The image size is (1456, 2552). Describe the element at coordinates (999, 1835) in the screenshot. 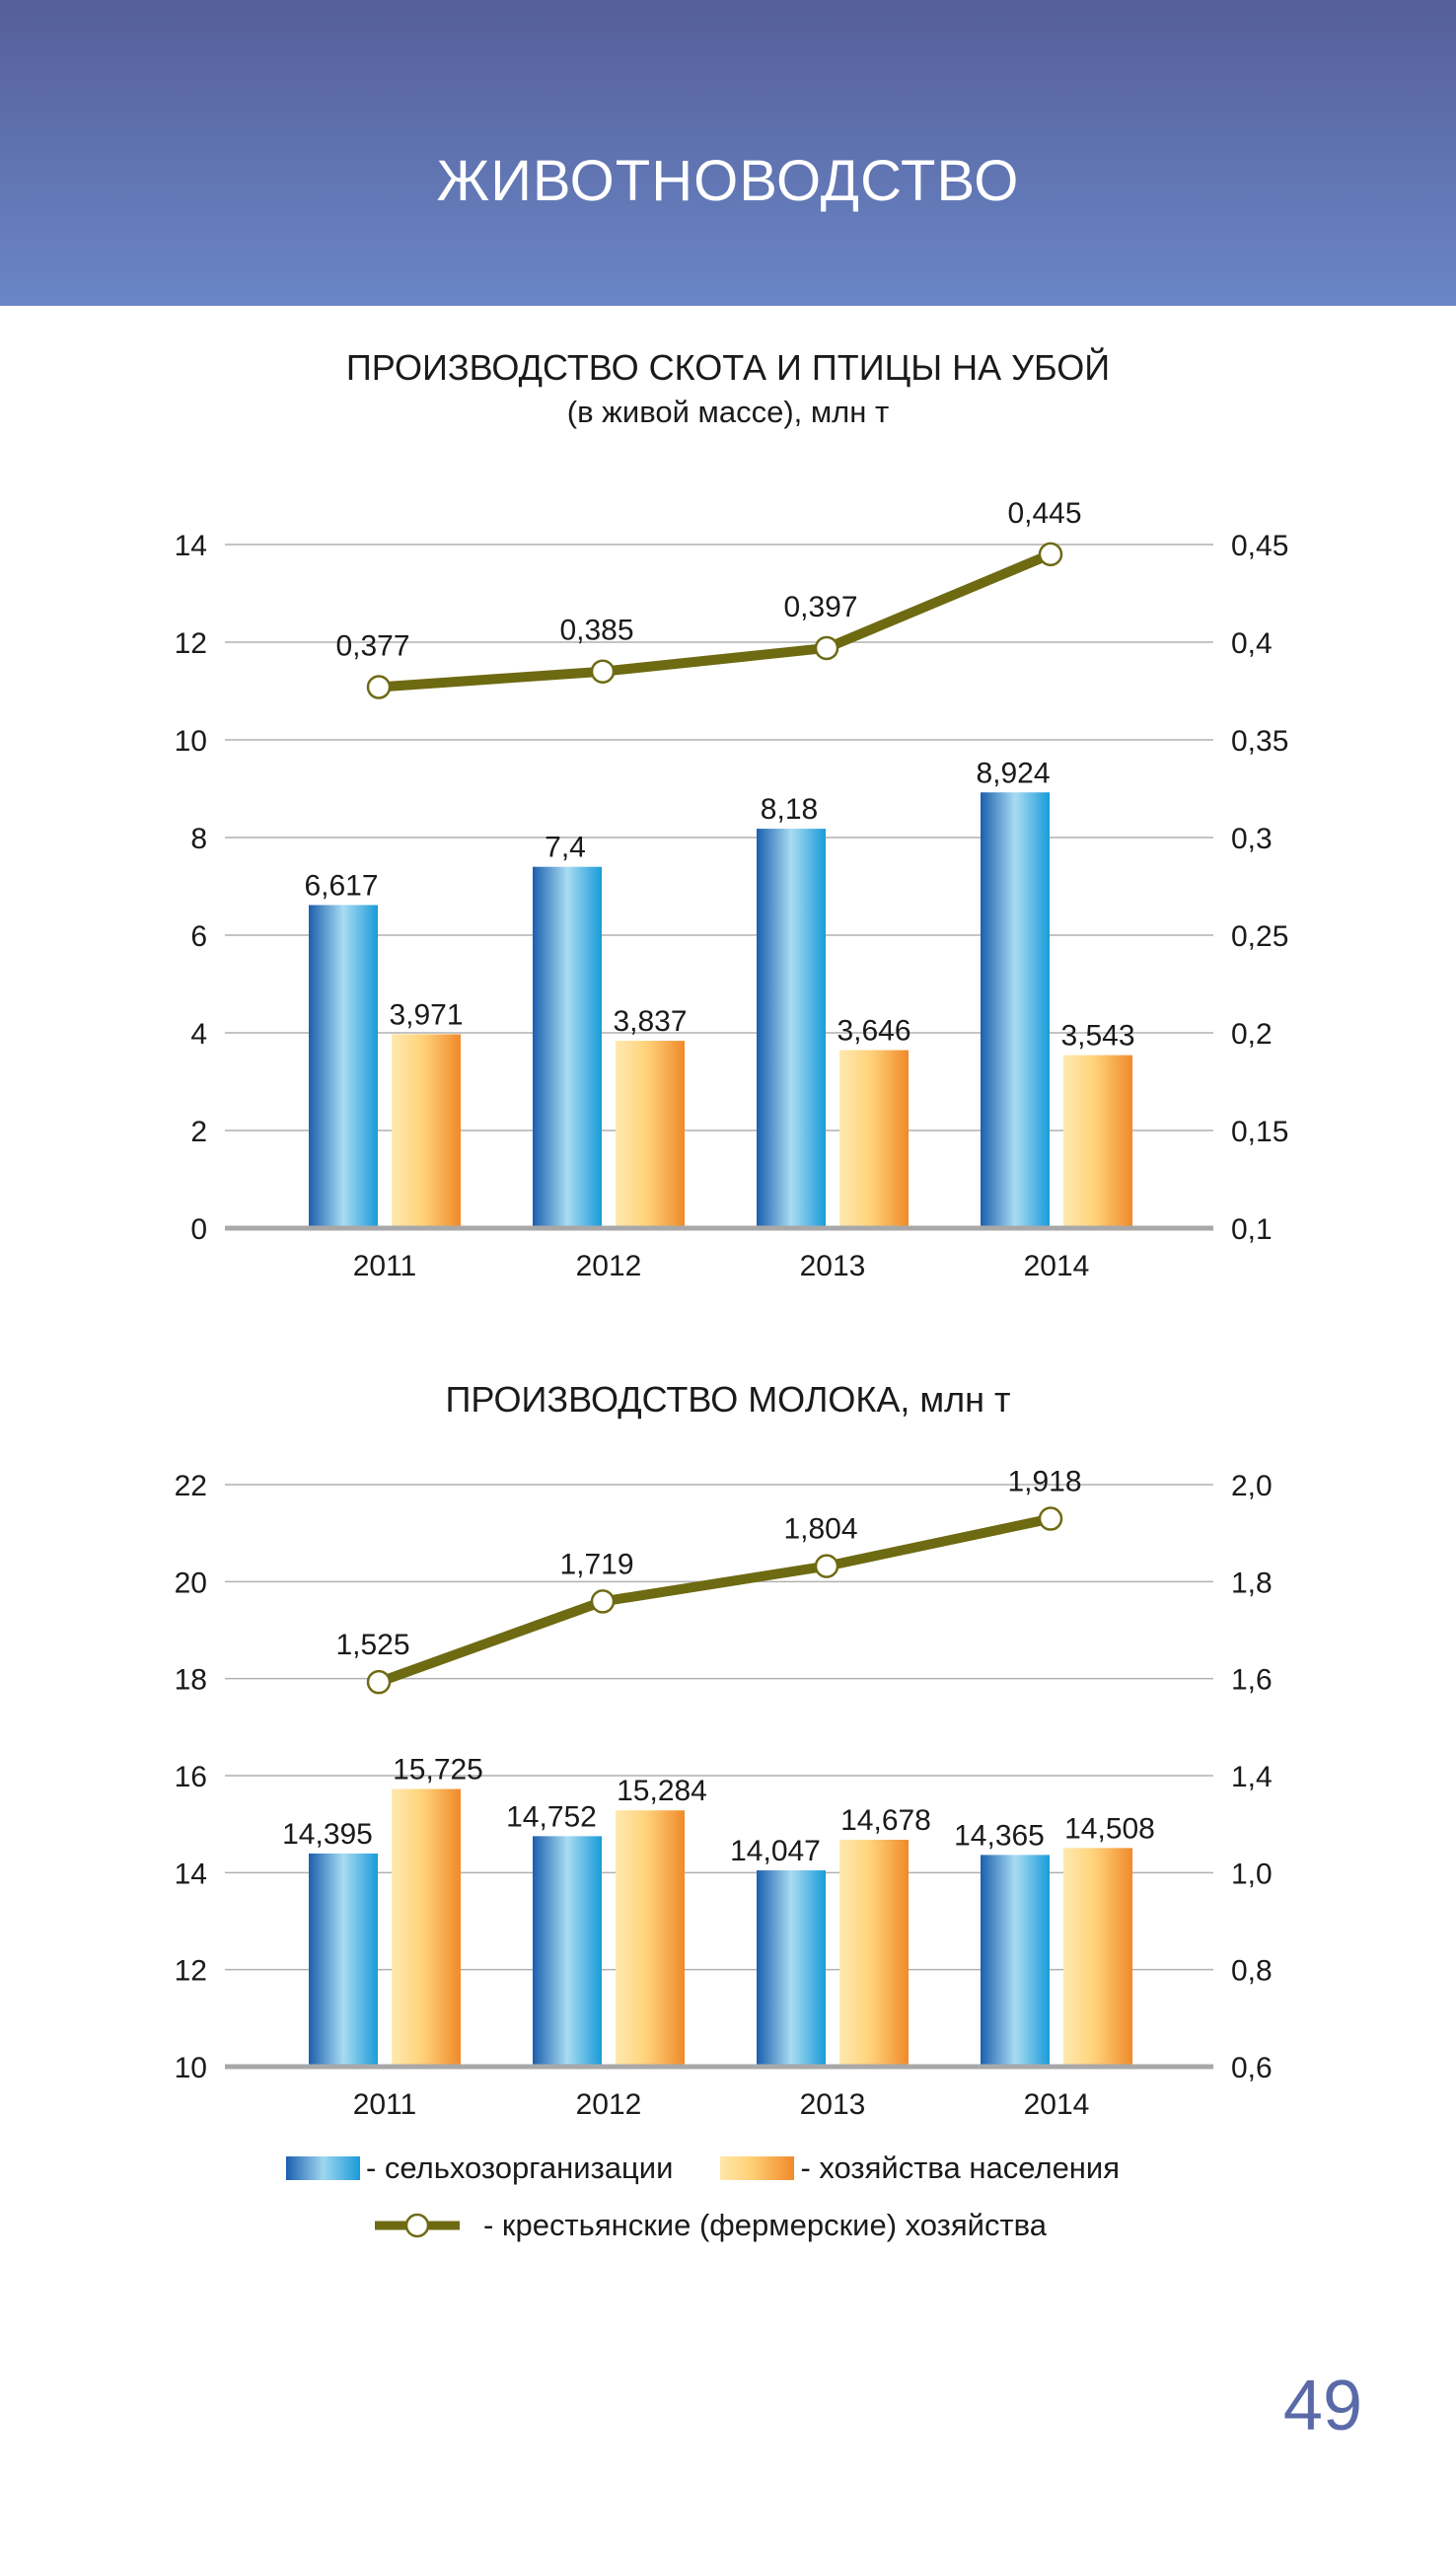

I see `bar-label-agri: 14,365` at that location.